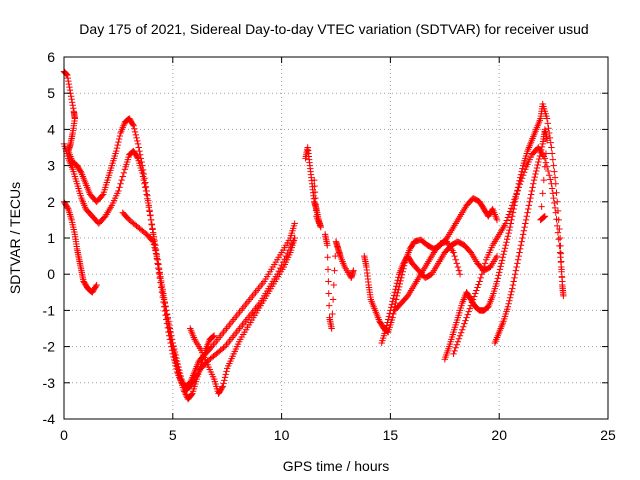 The image size is (640, 480). I want to click on x-tick-label: 10, so click(282, 435).